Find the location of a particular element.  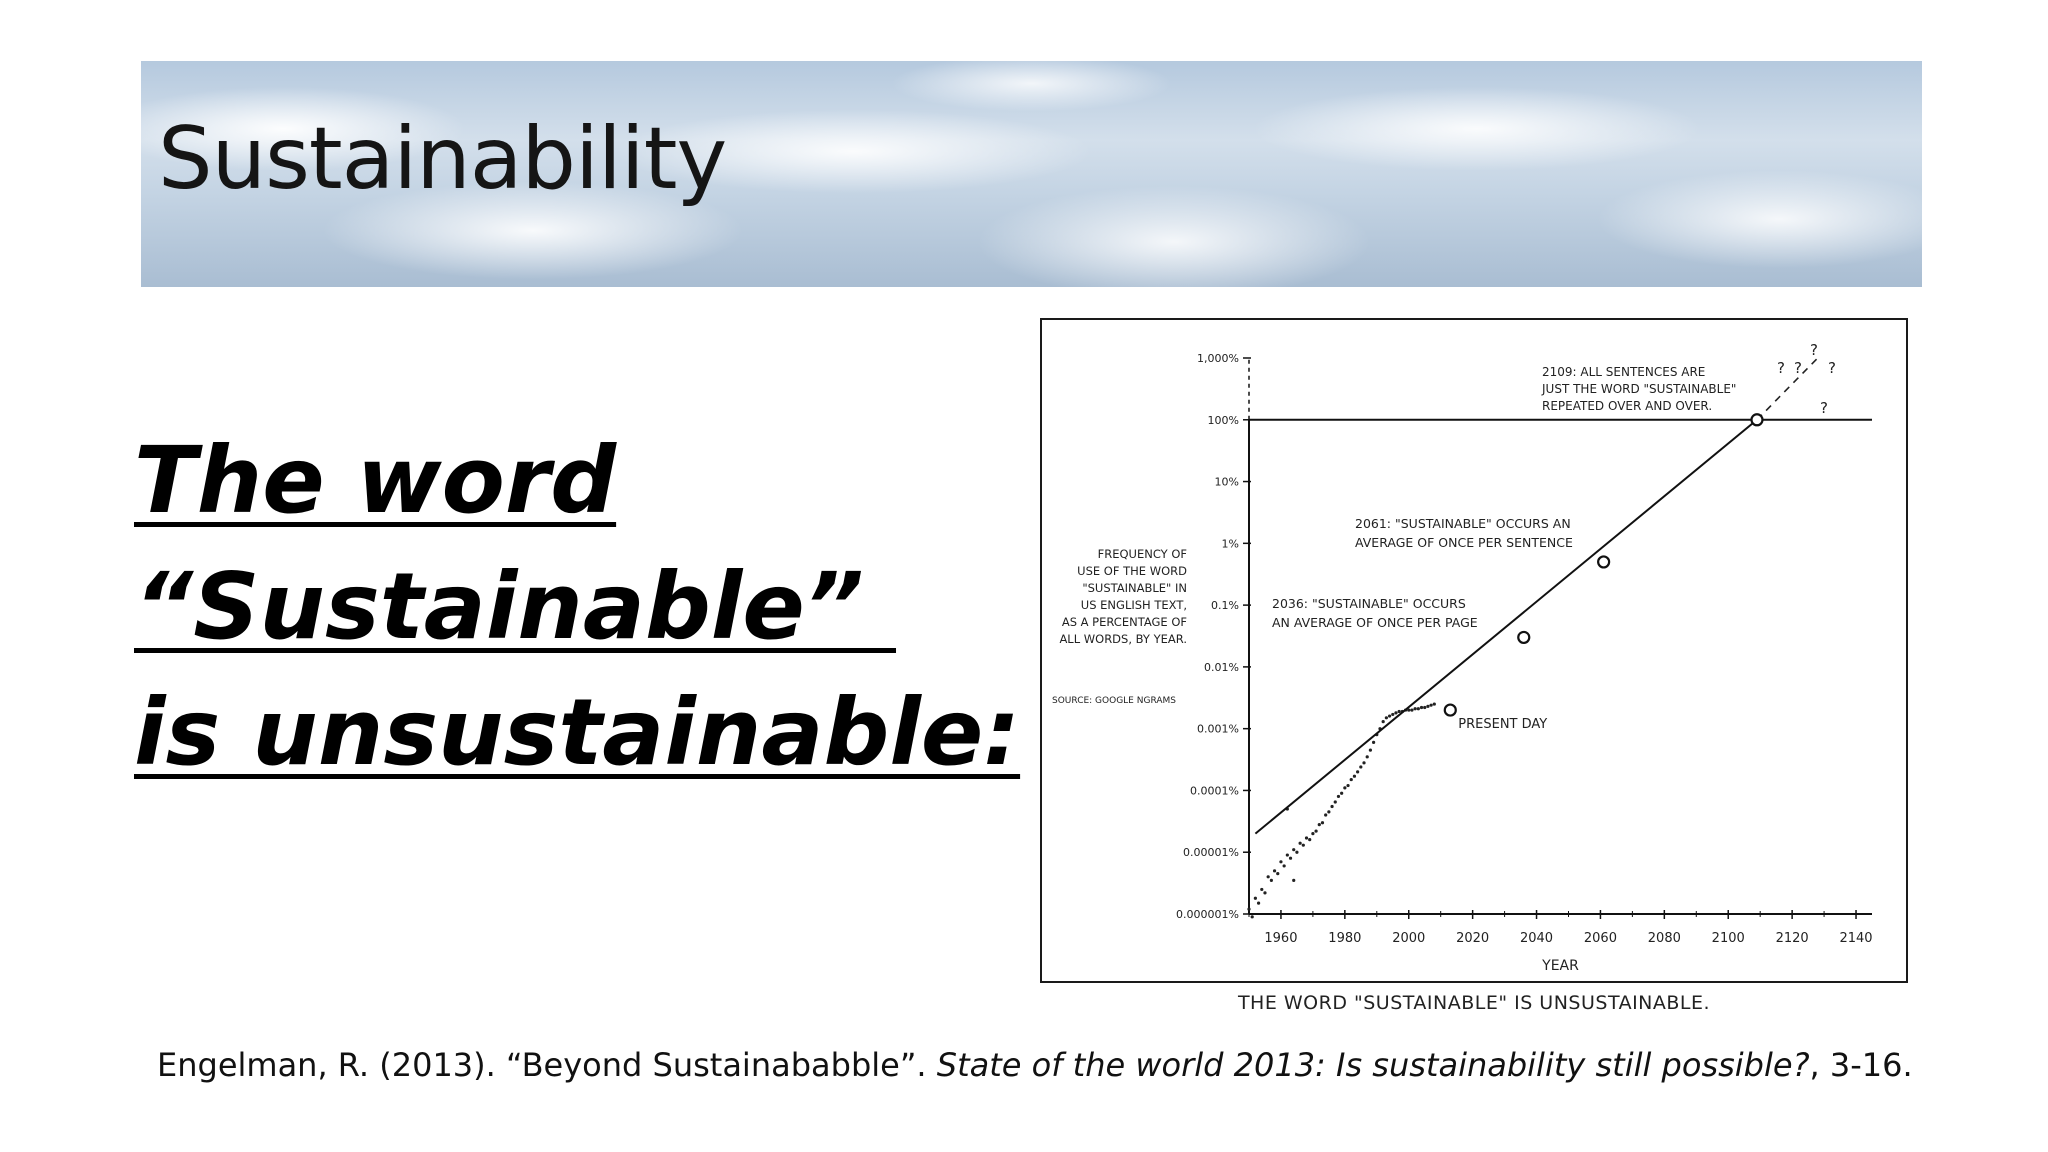

x-tick-label: 2100 is located at coordinates (1728, 938).